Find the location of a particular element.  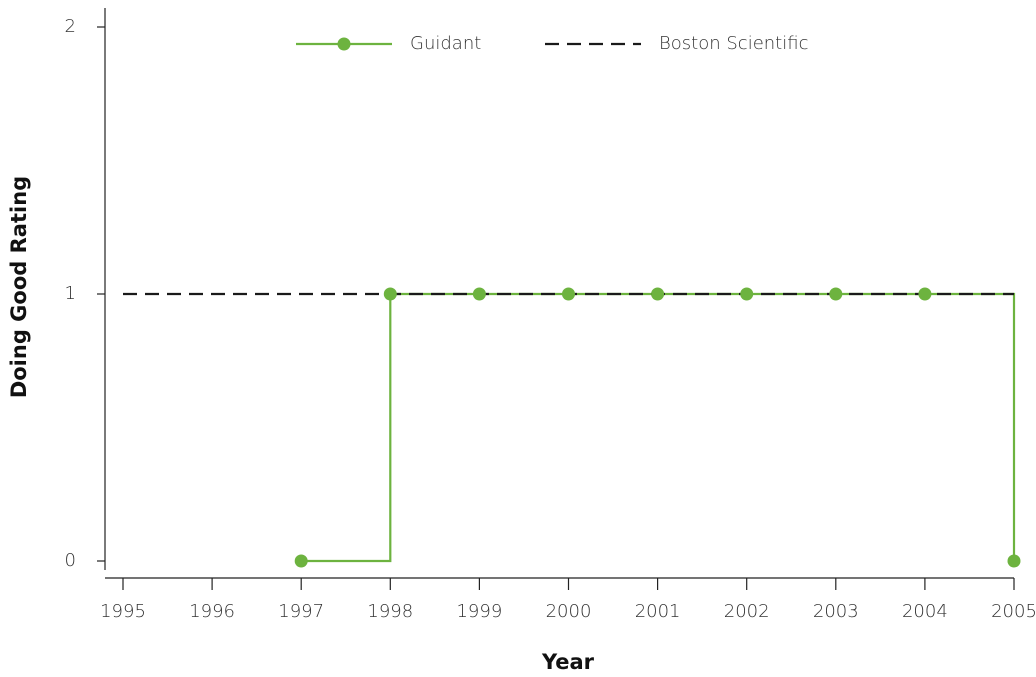

x-tick-label: 2003 is located at coordinates (836, 611).